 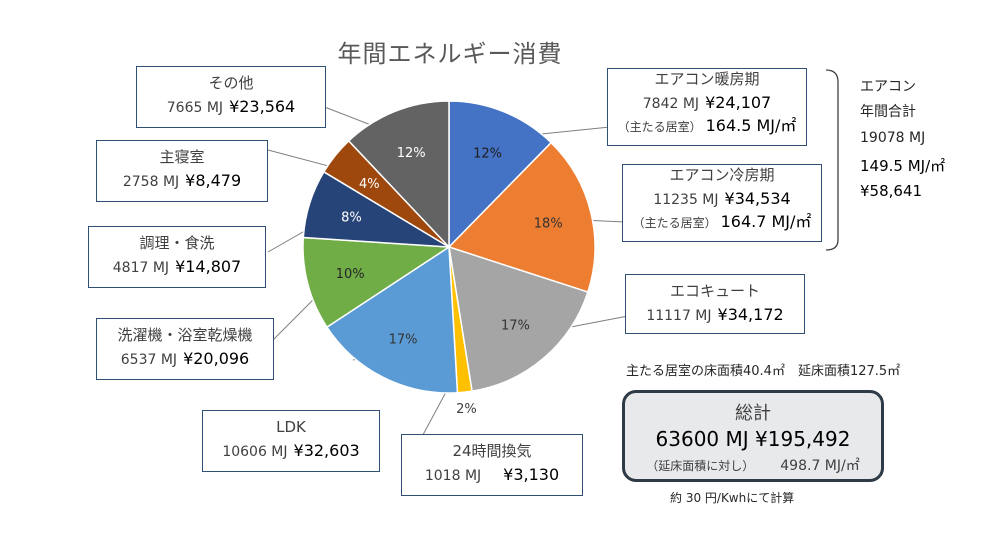 What do you see at coordinates (674, 223) in the screenshot?
I see `slice-1-sub: （主たる居室）` at bounding box center [674, 223].